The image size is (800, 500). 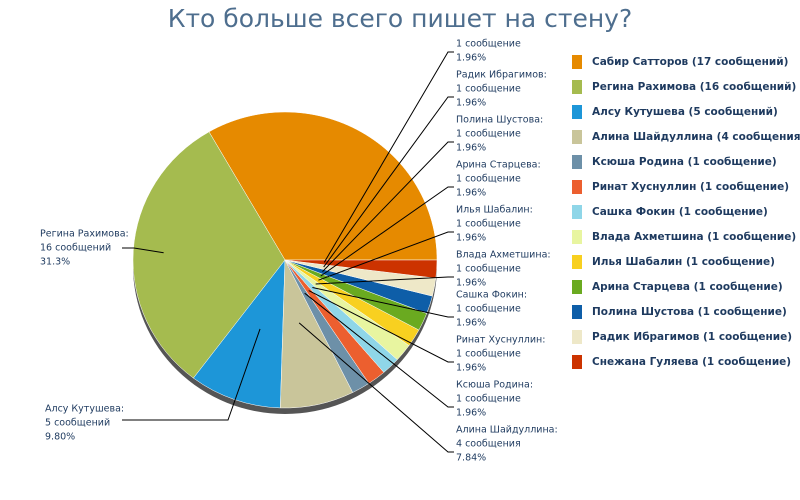 What do you see at coordinates (692, 337) in the screenshot?
I see `legend-label: Радик Ибрагимов (1 сообщение)` at bounding box center [692, 337].